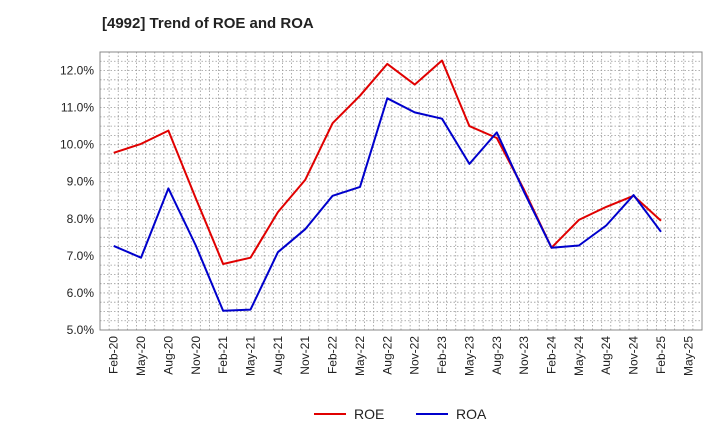  What do you see at coordinates (469, 356) in the screenshot?
I see `x-tick-label: May-23` at bounding box center [469, 356].